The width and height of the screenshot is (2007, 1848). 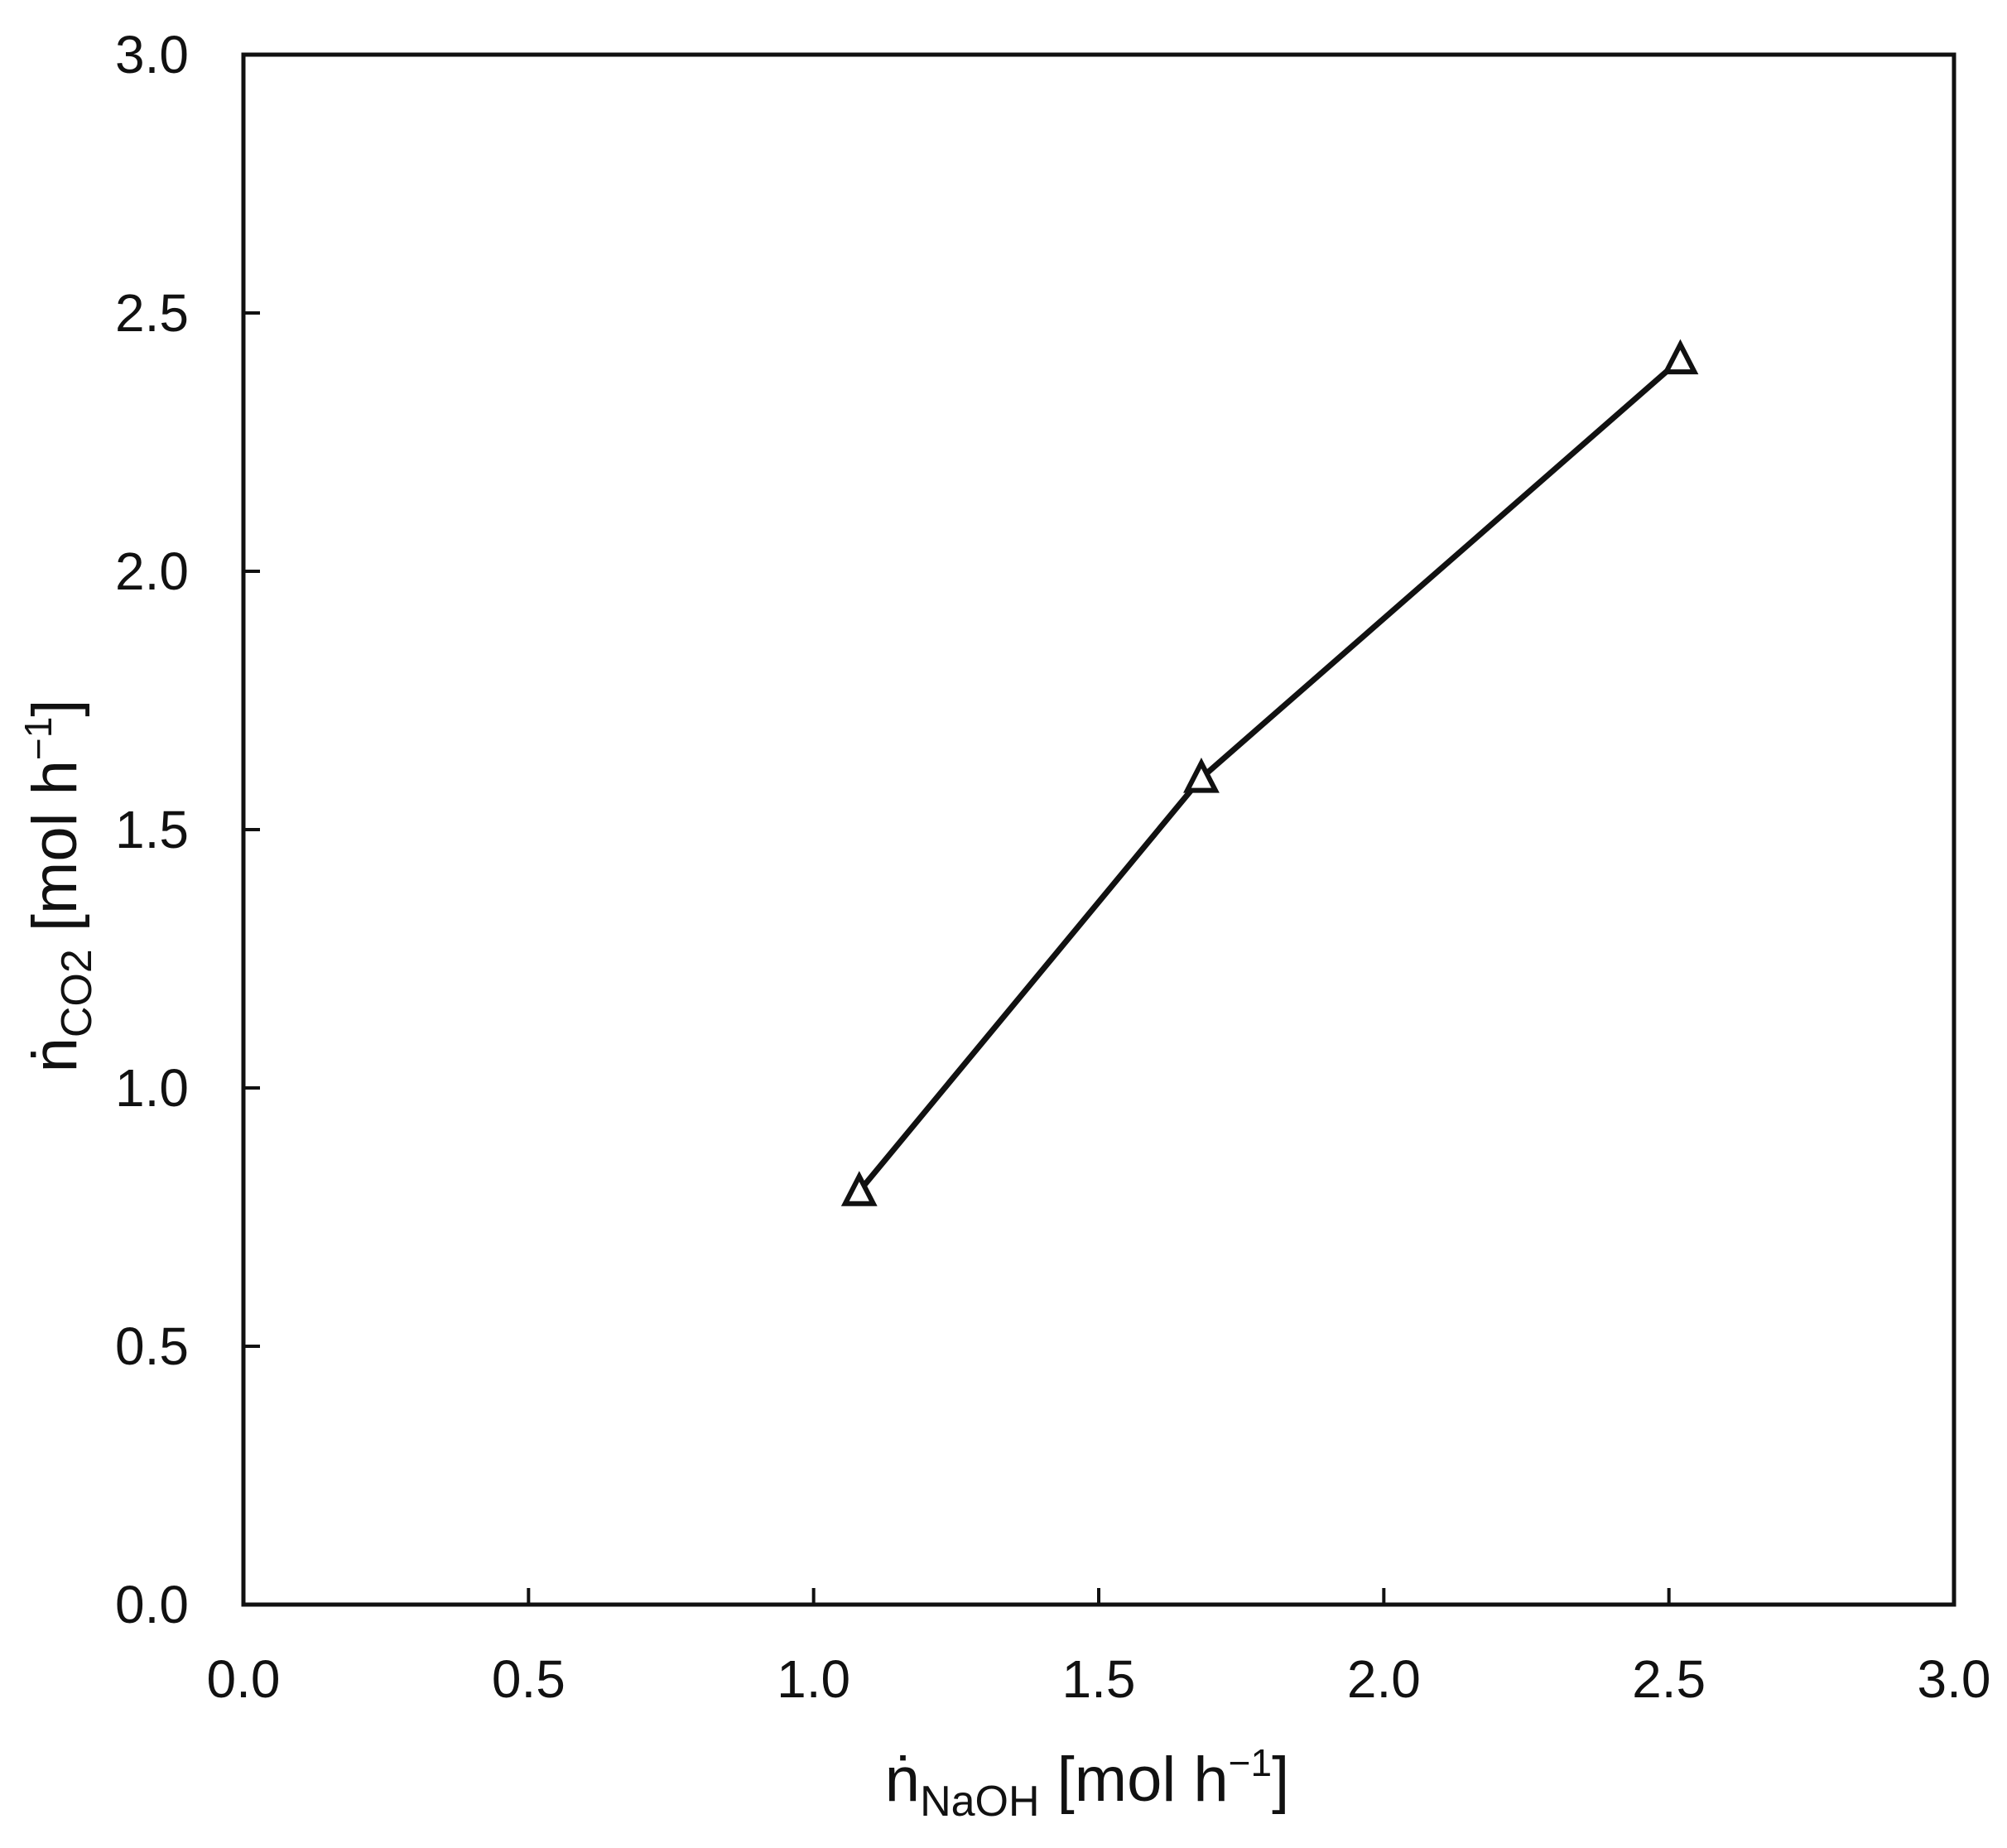 I want to click on x-tick-label: 1.5, so click(x=1099, y=1679).